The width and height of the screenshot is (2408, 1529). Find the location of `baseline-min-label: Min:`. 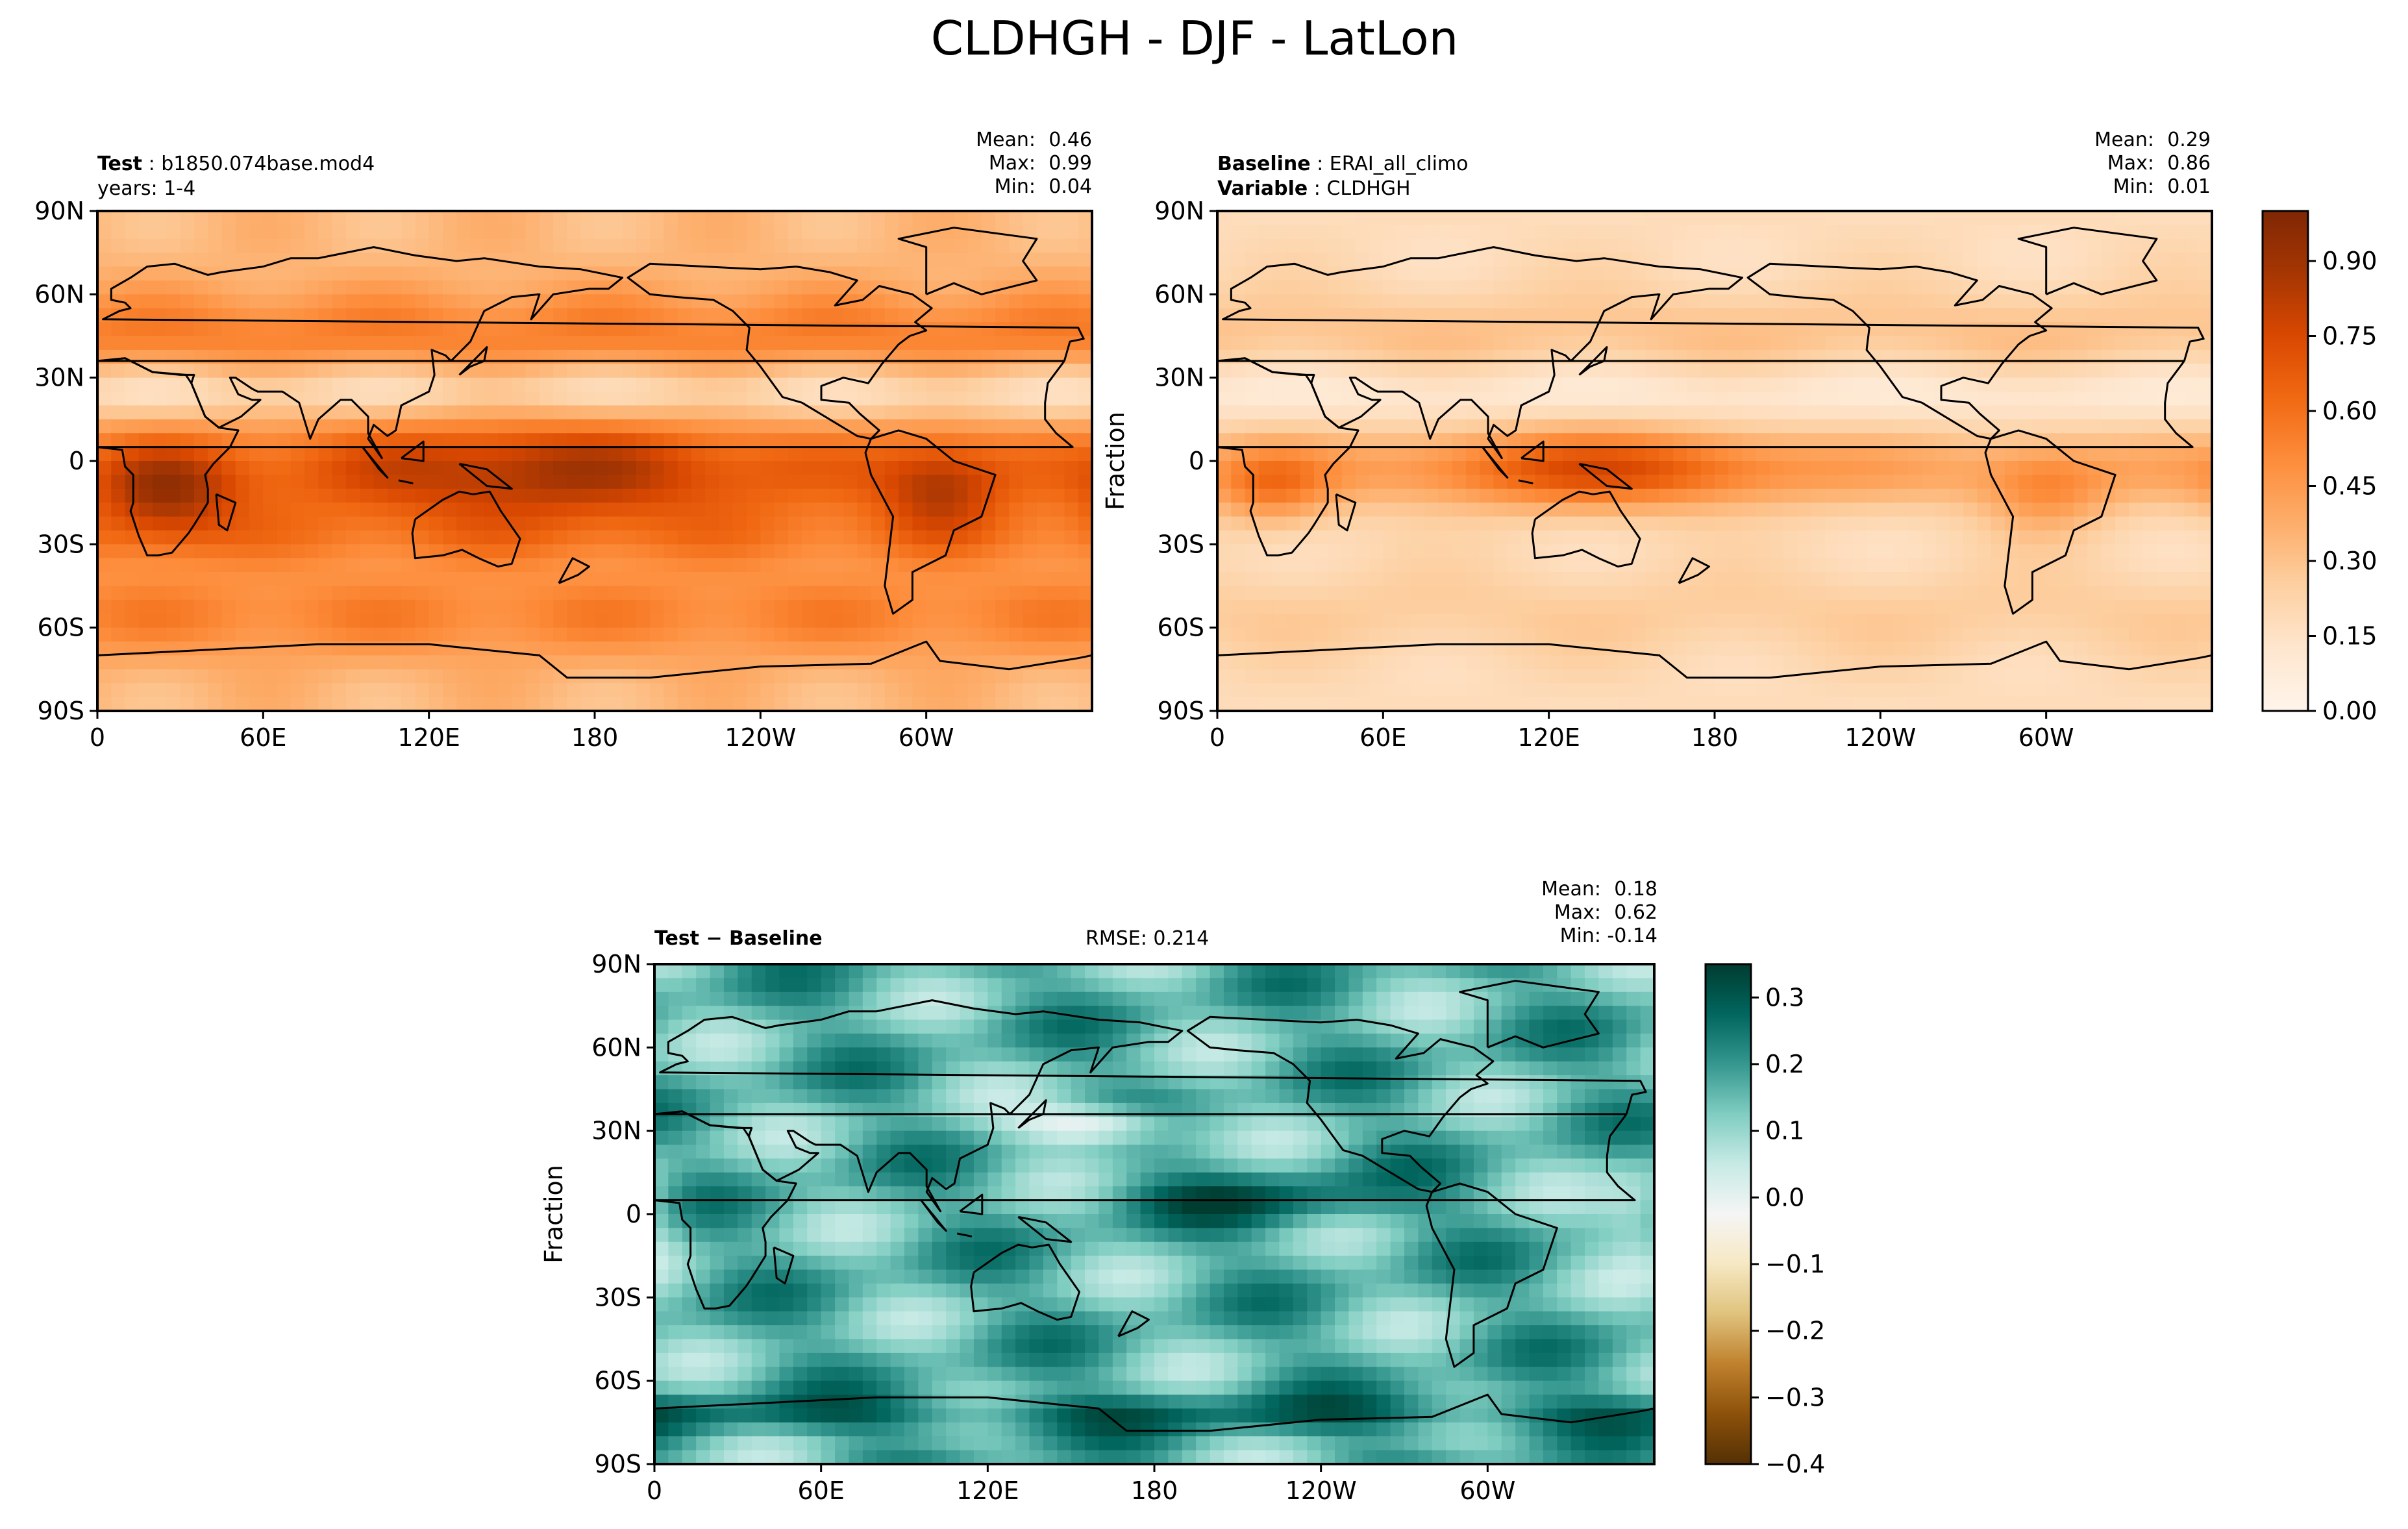

baseline-min-label: Min: is located at coordinates (2133, 186).